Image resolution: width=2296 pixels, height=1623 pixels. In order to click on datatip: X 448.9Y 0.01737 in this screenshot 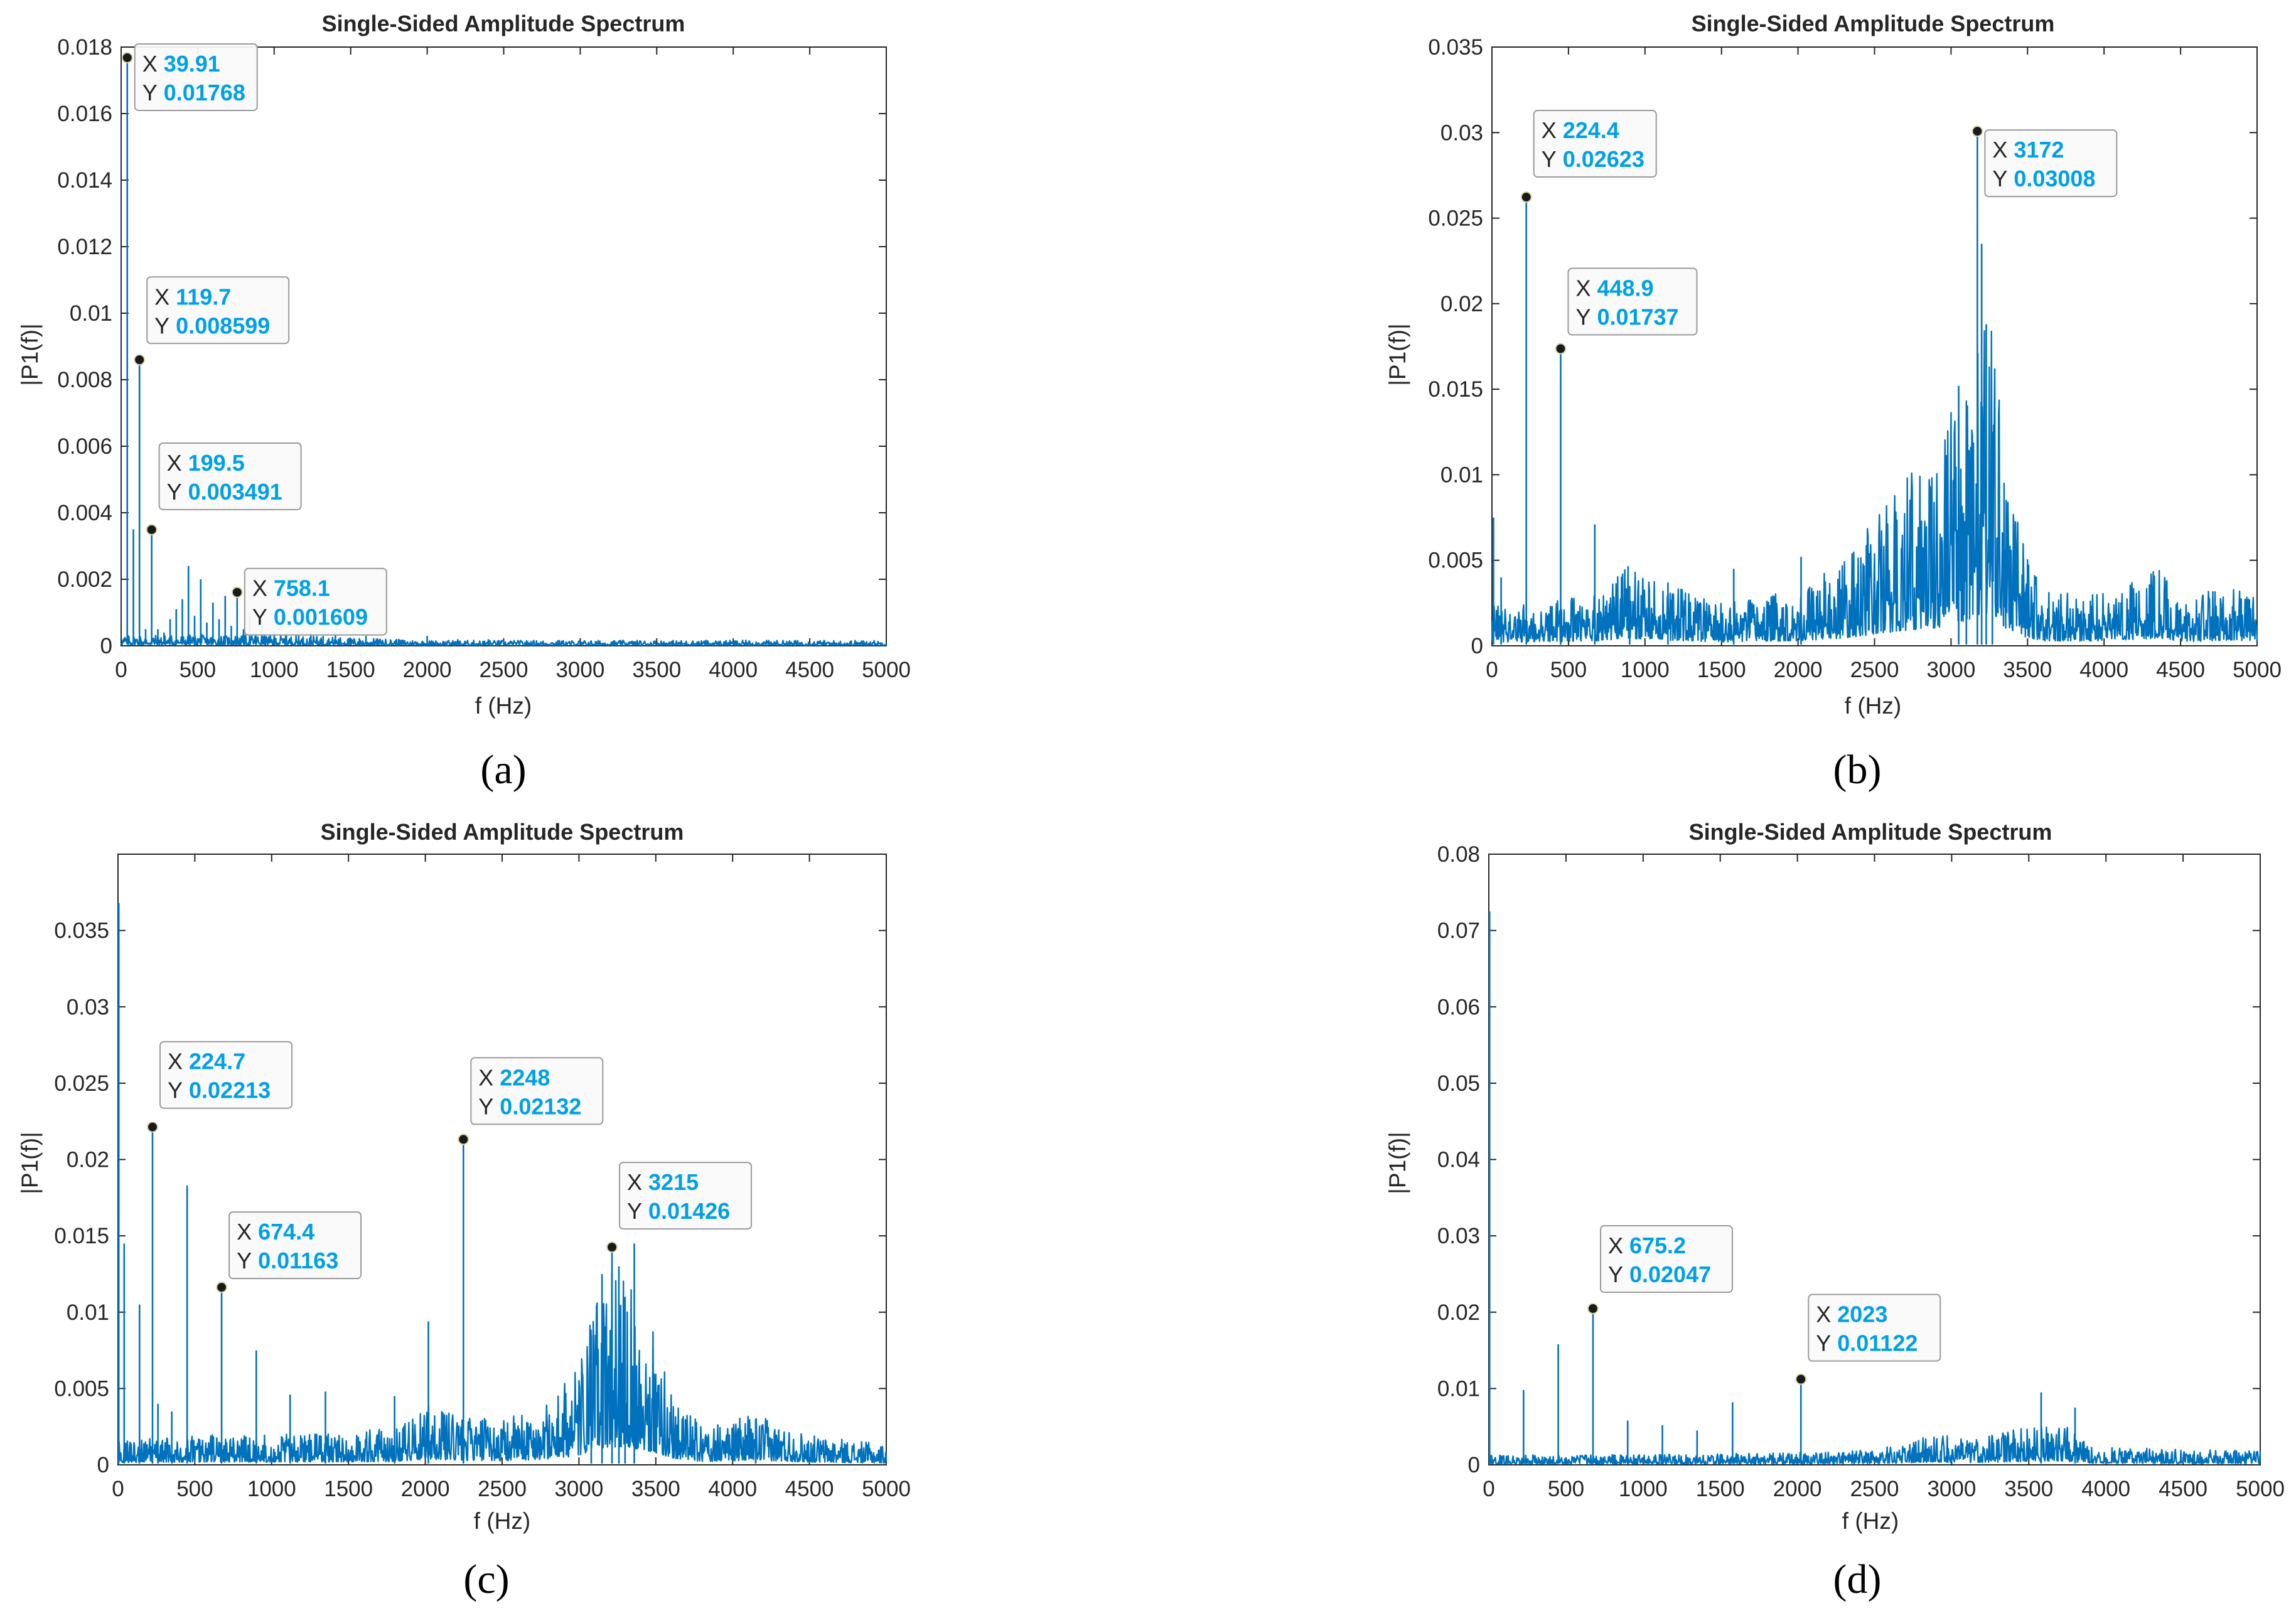, I will do `click(1632, 301)`.